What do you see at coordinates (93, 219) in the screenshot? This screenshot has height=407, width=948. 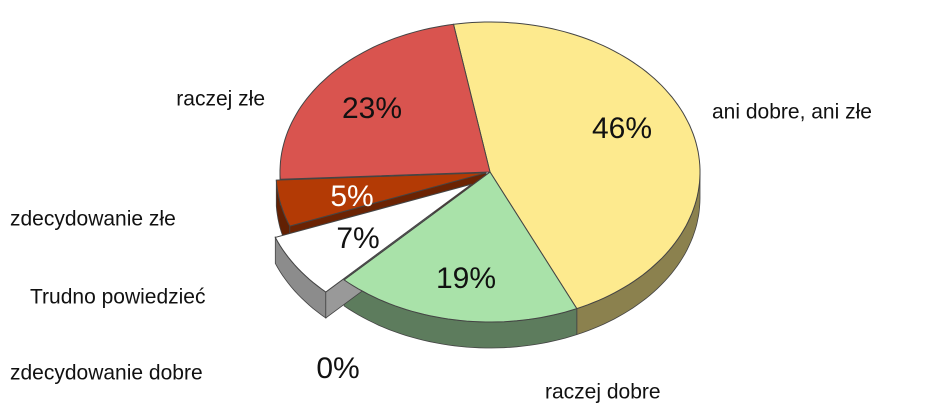 I see `category-label: zdecydowanie złe` at bounding box center [93, 219].